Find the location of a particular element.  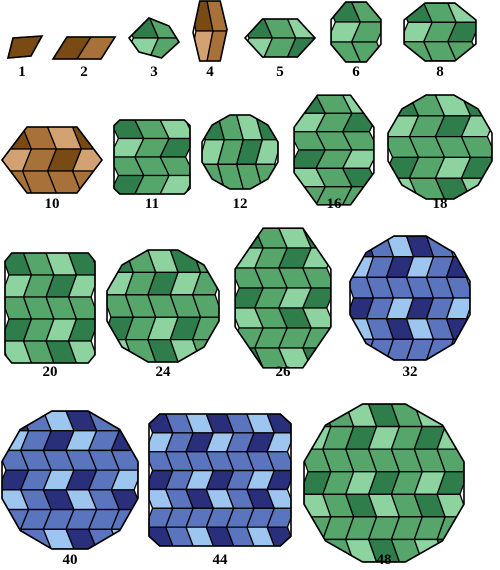

panel-label-18: 18 is located at coordinates (440, 204).